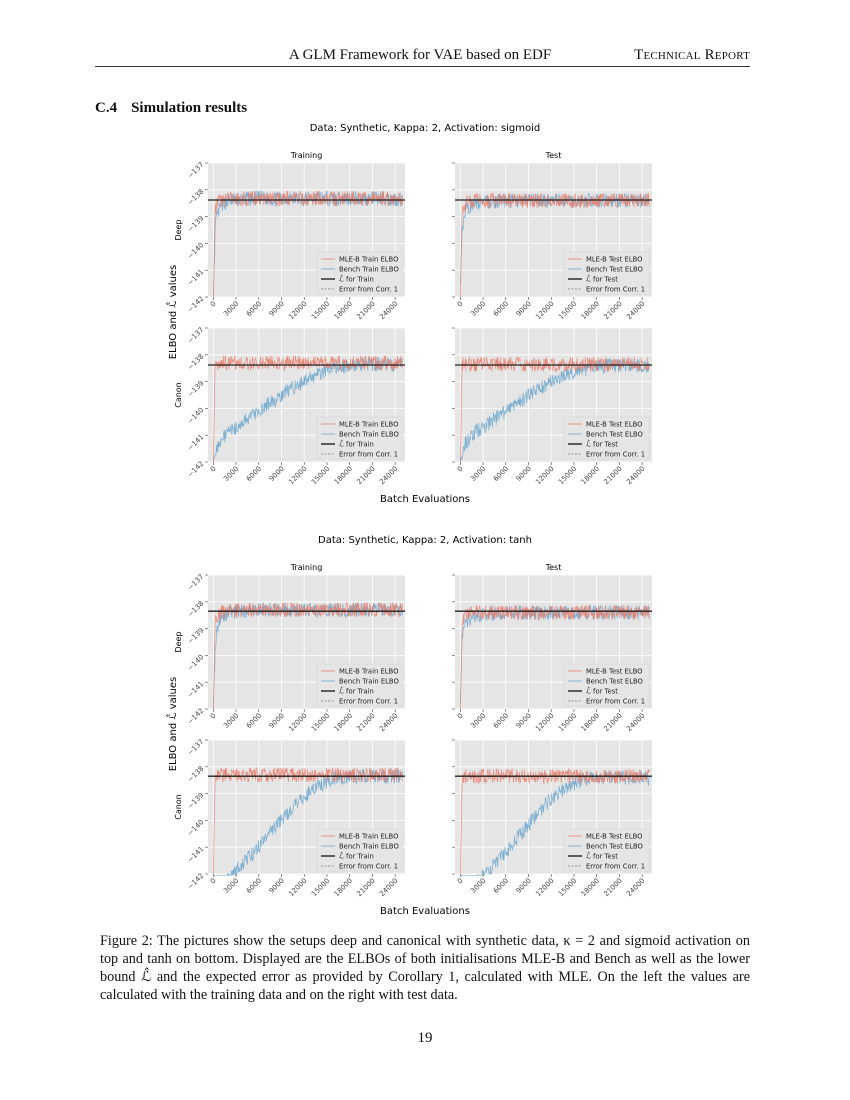 The height and width of the screenshot is (1100, 850). Describe the element at coordinates (106, 108) in the screenshot. I see `section-number: C.4` at that location.